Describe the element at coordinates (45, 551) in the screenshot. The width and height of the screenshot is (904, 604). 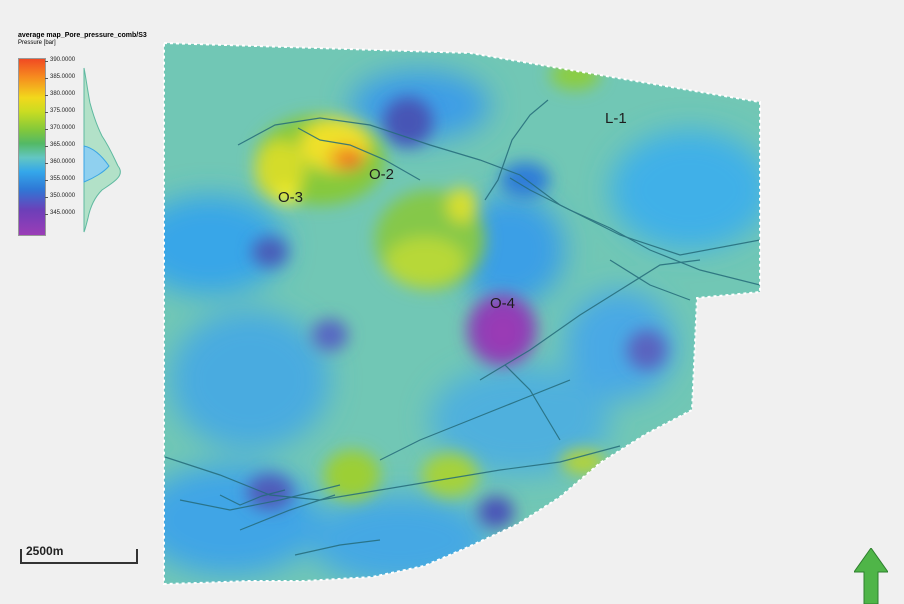
I see `scale-bar-label: 2500m` at that location.